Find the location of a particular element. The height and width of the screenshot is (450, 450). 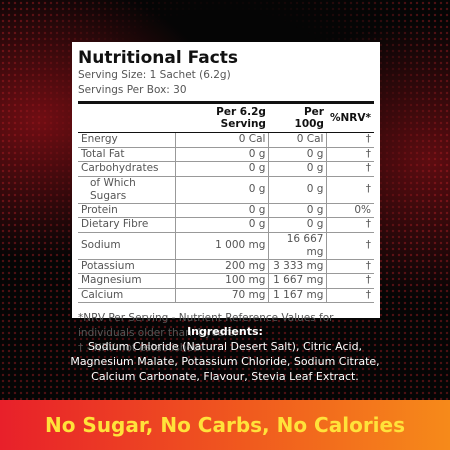

title: Nutritional Facts is located at coordinates (158, 58).